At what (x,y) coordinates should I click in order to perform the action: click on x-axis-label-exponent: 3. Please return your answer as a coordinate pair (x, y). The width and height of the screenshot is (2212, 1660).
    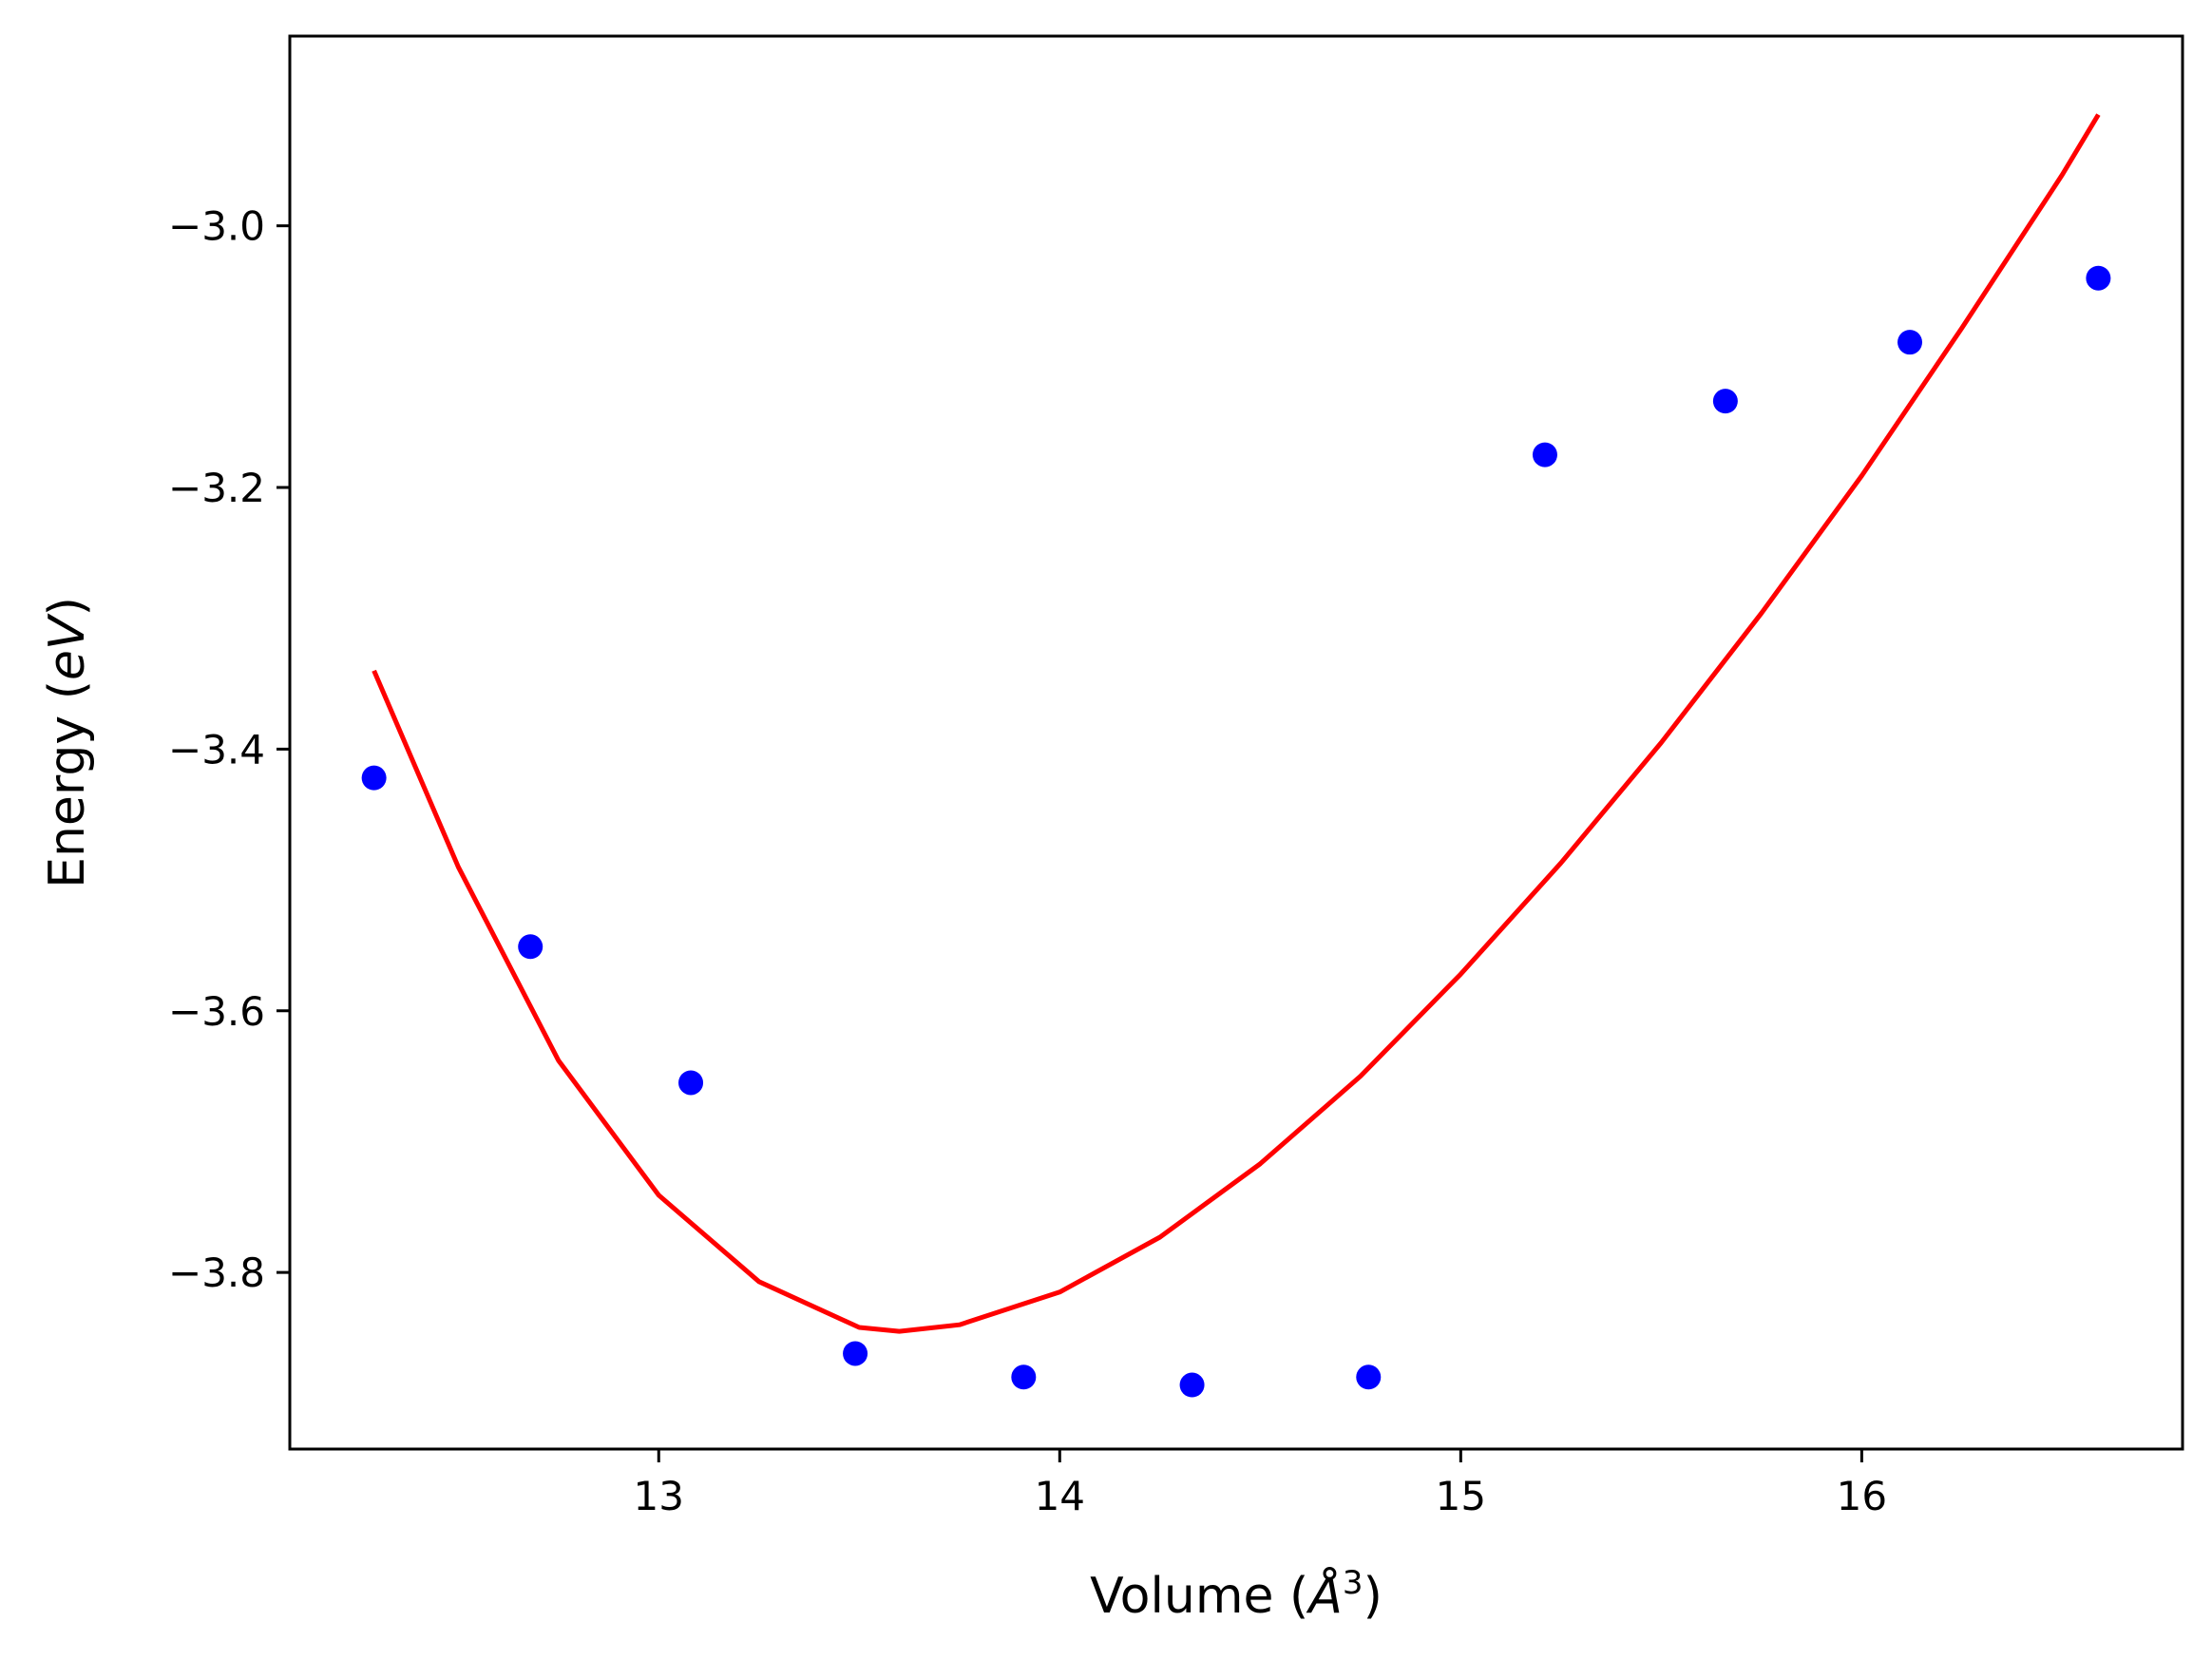
    Looking at the image, I should click on (1353, 1583).